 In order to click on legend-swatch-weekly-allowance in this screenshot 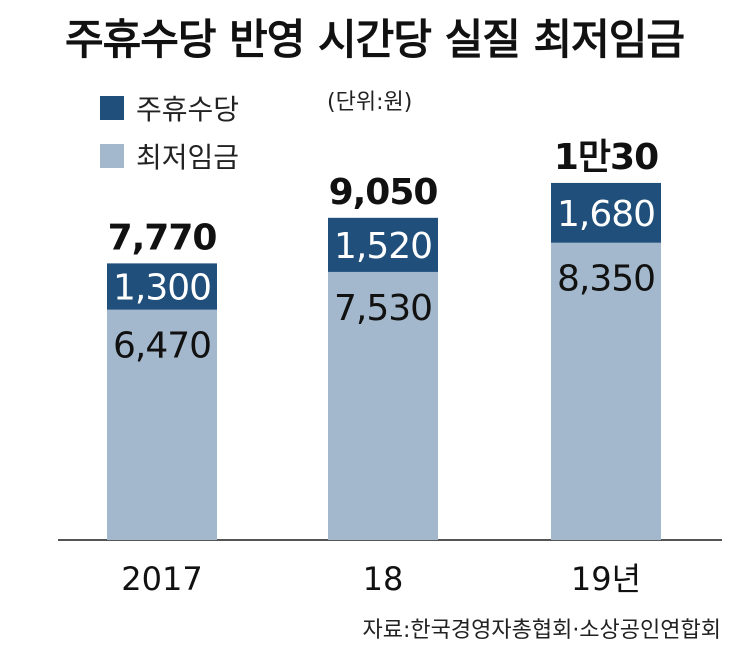, I will do `click(112, 108)`.